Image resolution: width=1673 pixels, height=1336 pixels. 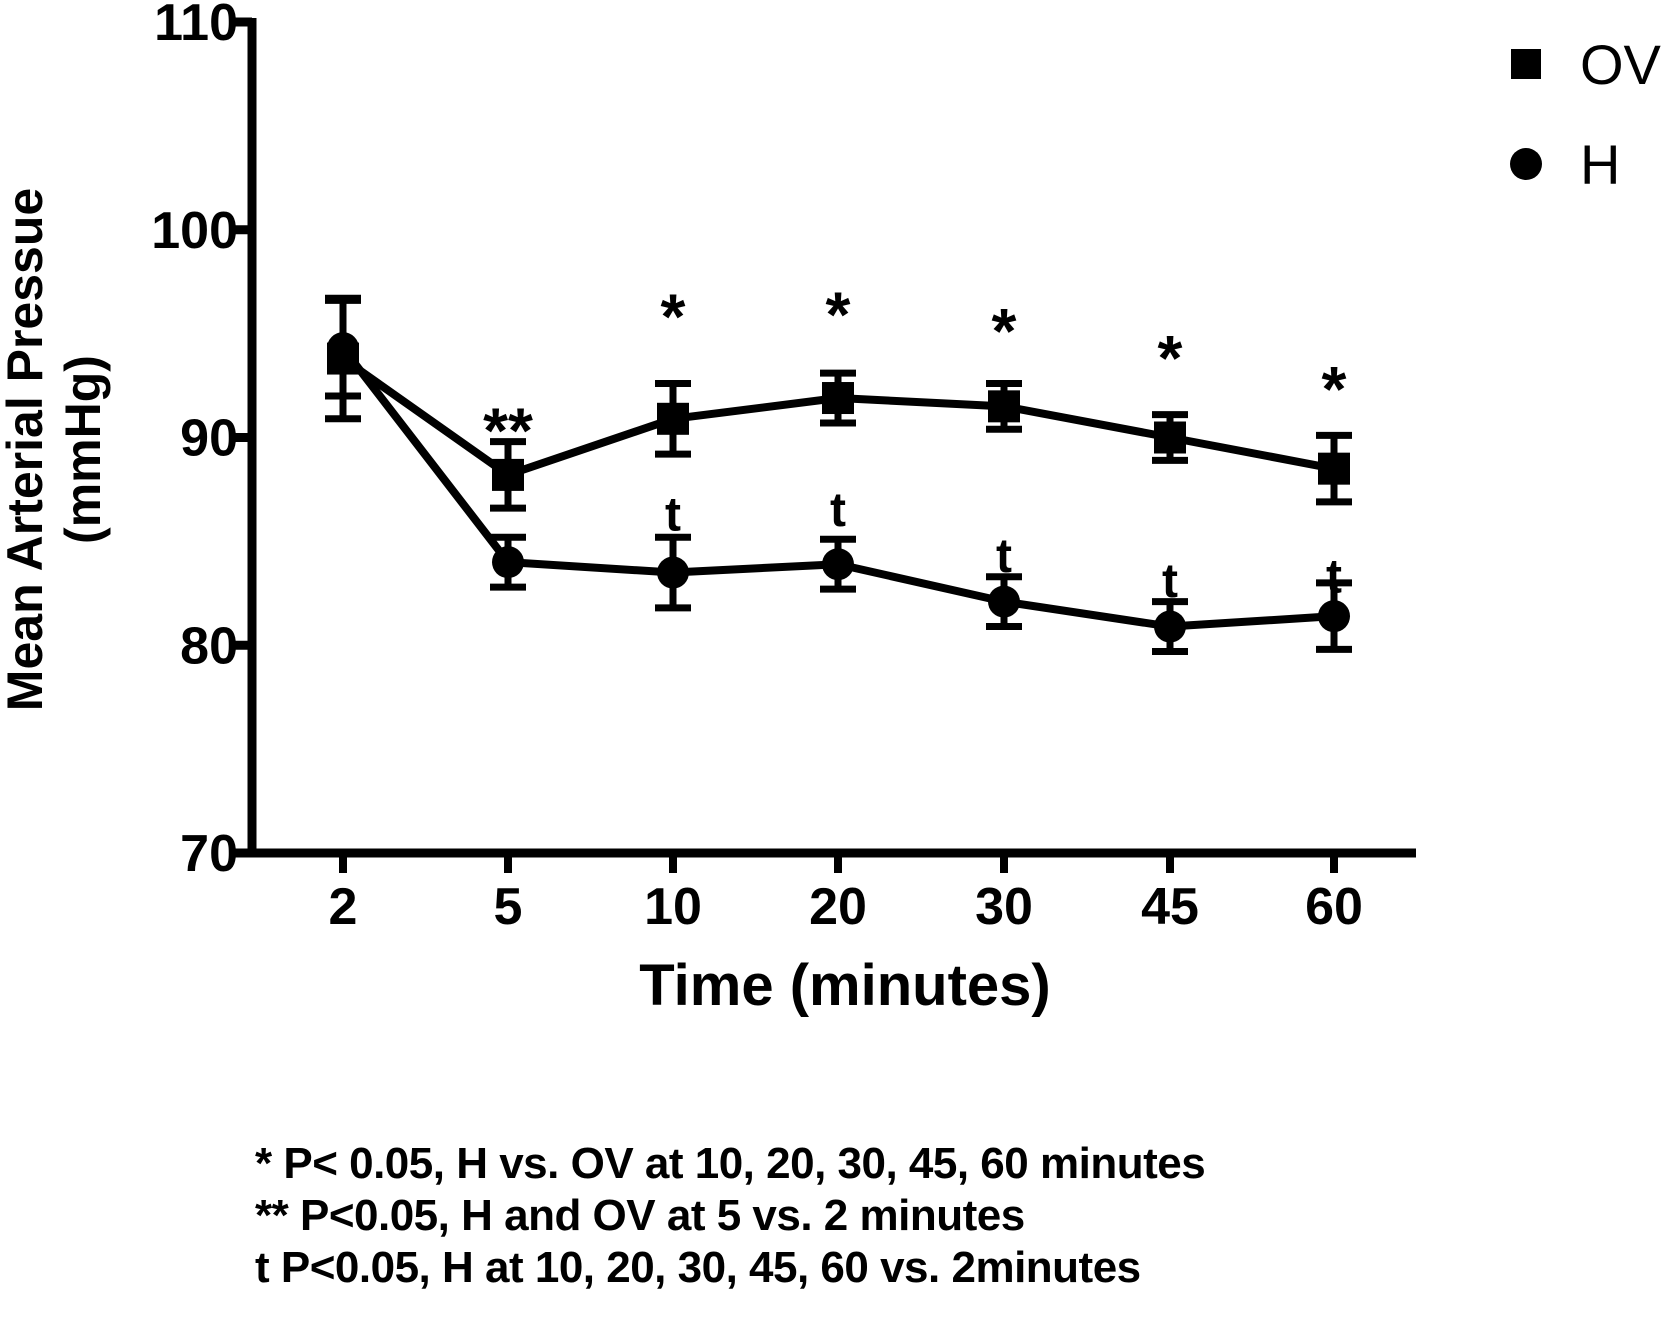 What do you see at coordinates (83, 449) in the screenshot?
I see `y-axis-title-line: (mmHg)` at bounding box center [83, 449].